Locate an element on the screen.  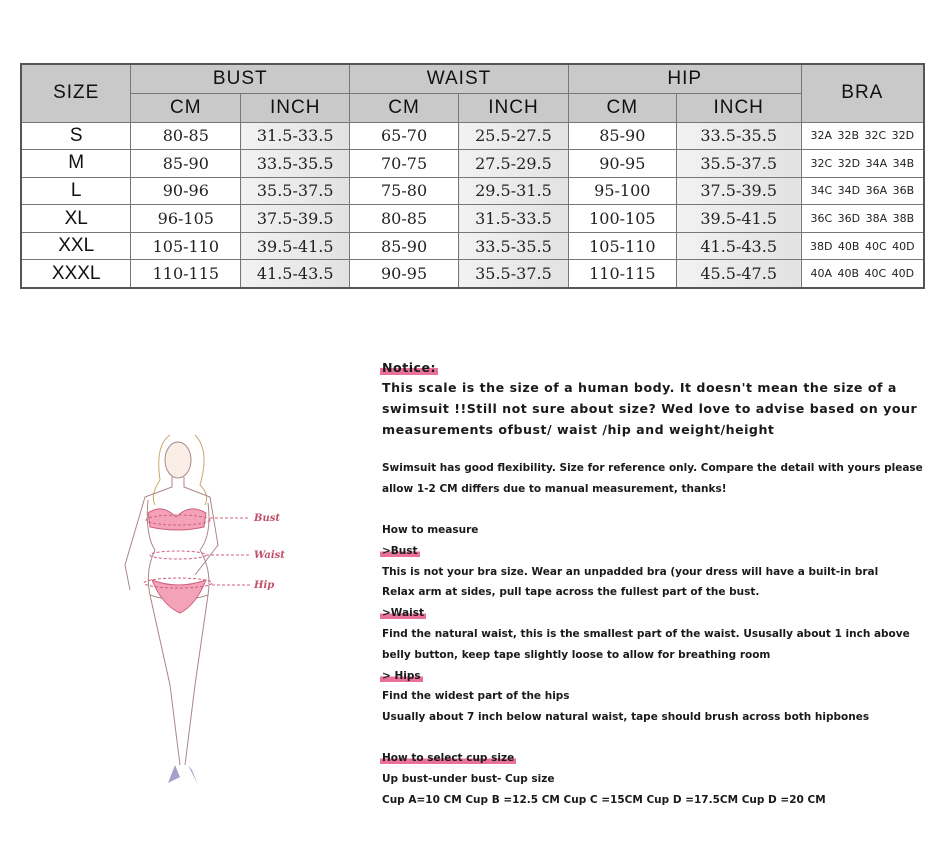
hips-title: > Hips is located at coordinates (401, 676).